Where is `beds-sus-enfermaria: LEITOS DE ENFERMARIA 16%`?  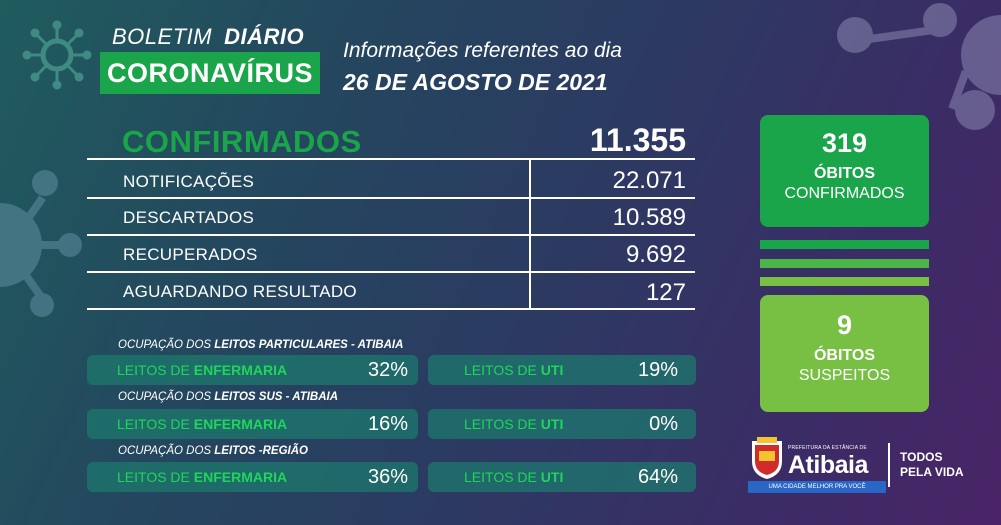
beds-sus-enfermaria: LEITOS DE ENFERMARIA 16% is located at coordinates (252, 424).